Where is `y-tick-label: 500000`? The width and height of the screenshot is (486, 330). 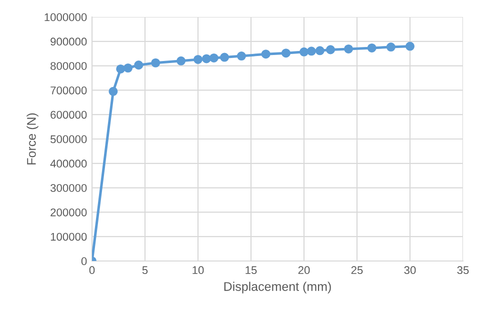 y-tick-label: 500000 is located at coordinates (68, 139).